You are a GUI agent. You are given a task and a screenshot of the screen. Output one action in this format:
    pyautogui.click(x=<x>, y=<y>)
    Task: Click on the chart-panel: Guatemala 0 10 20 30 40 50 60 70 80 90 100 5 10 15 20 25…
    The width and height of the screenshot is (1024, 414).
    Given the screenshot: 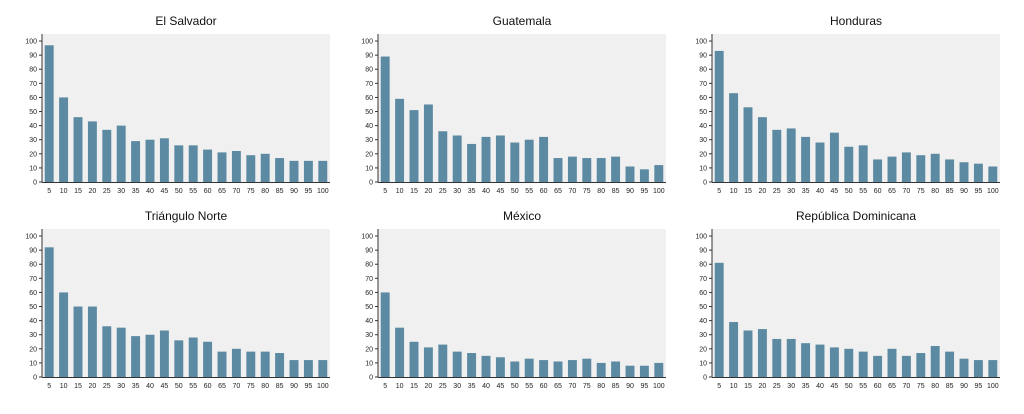 What is the action you would take?
    pyautogui.click(x=513, y=104)
    